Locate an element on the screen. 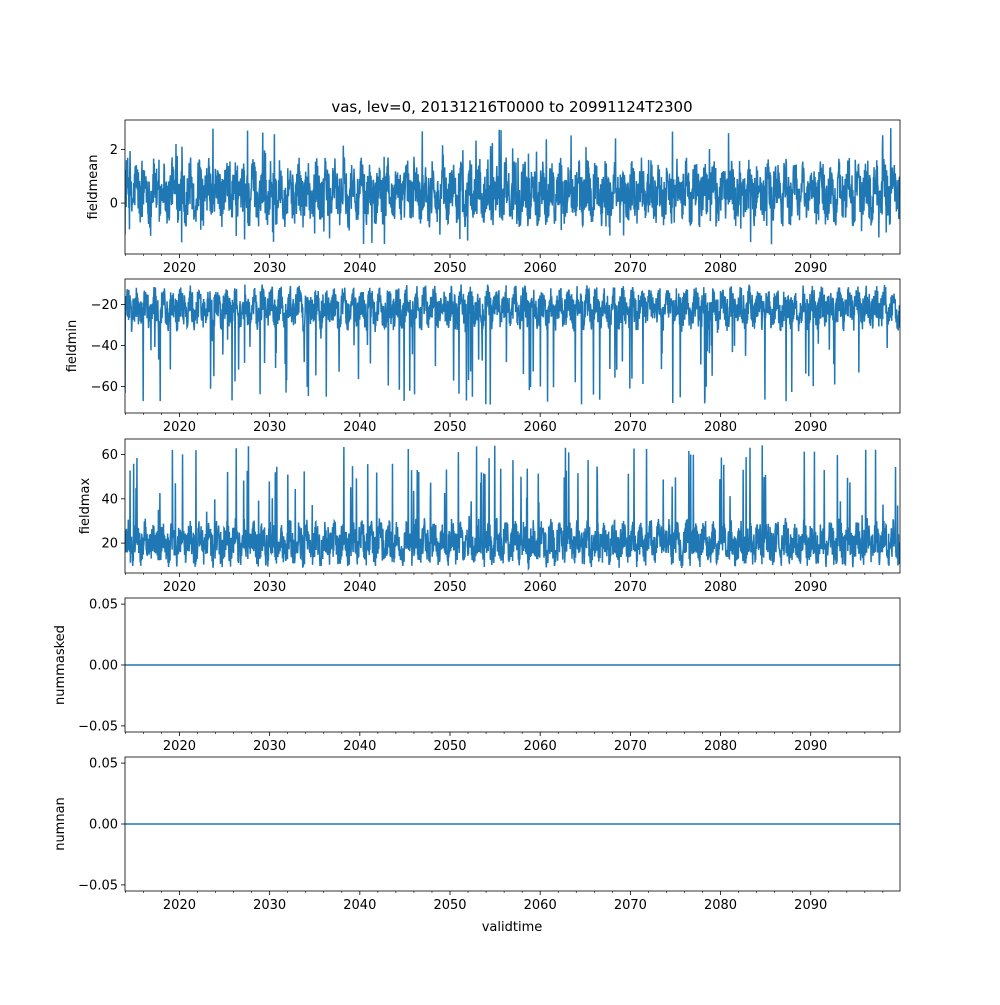 The width and height of the screenshot is (1000, 1005). y-axis-label: numnan is located at coordinates (60, 824).